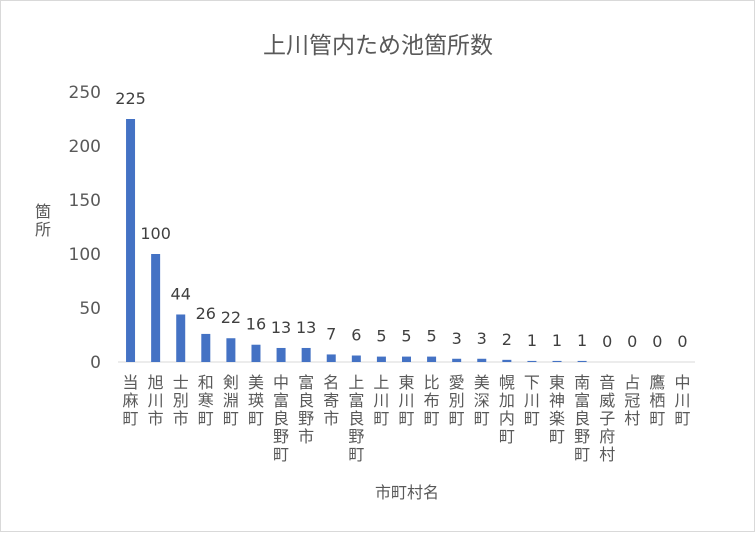 The width and height of the screenshot is (755, 533). I want to click on category-label: 名寄市, so click(331, 400).